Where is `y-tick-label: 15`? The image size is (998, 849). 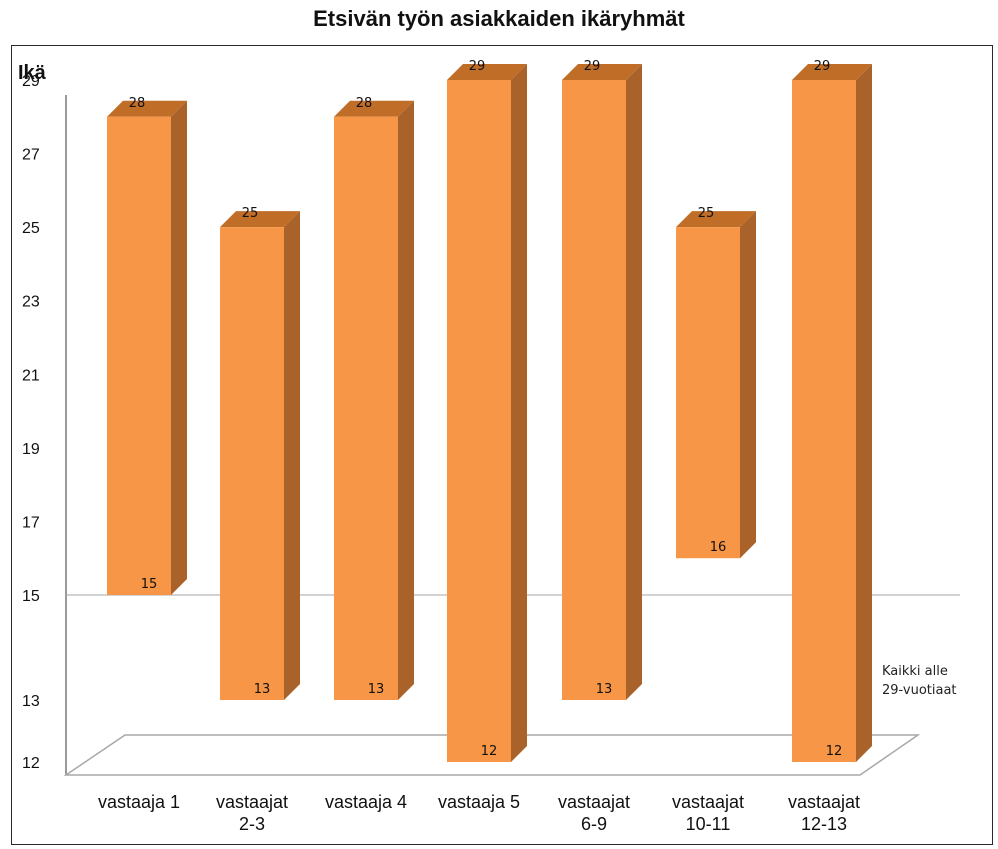
y-tick-label: 15 is located at coordinates (31, 596).